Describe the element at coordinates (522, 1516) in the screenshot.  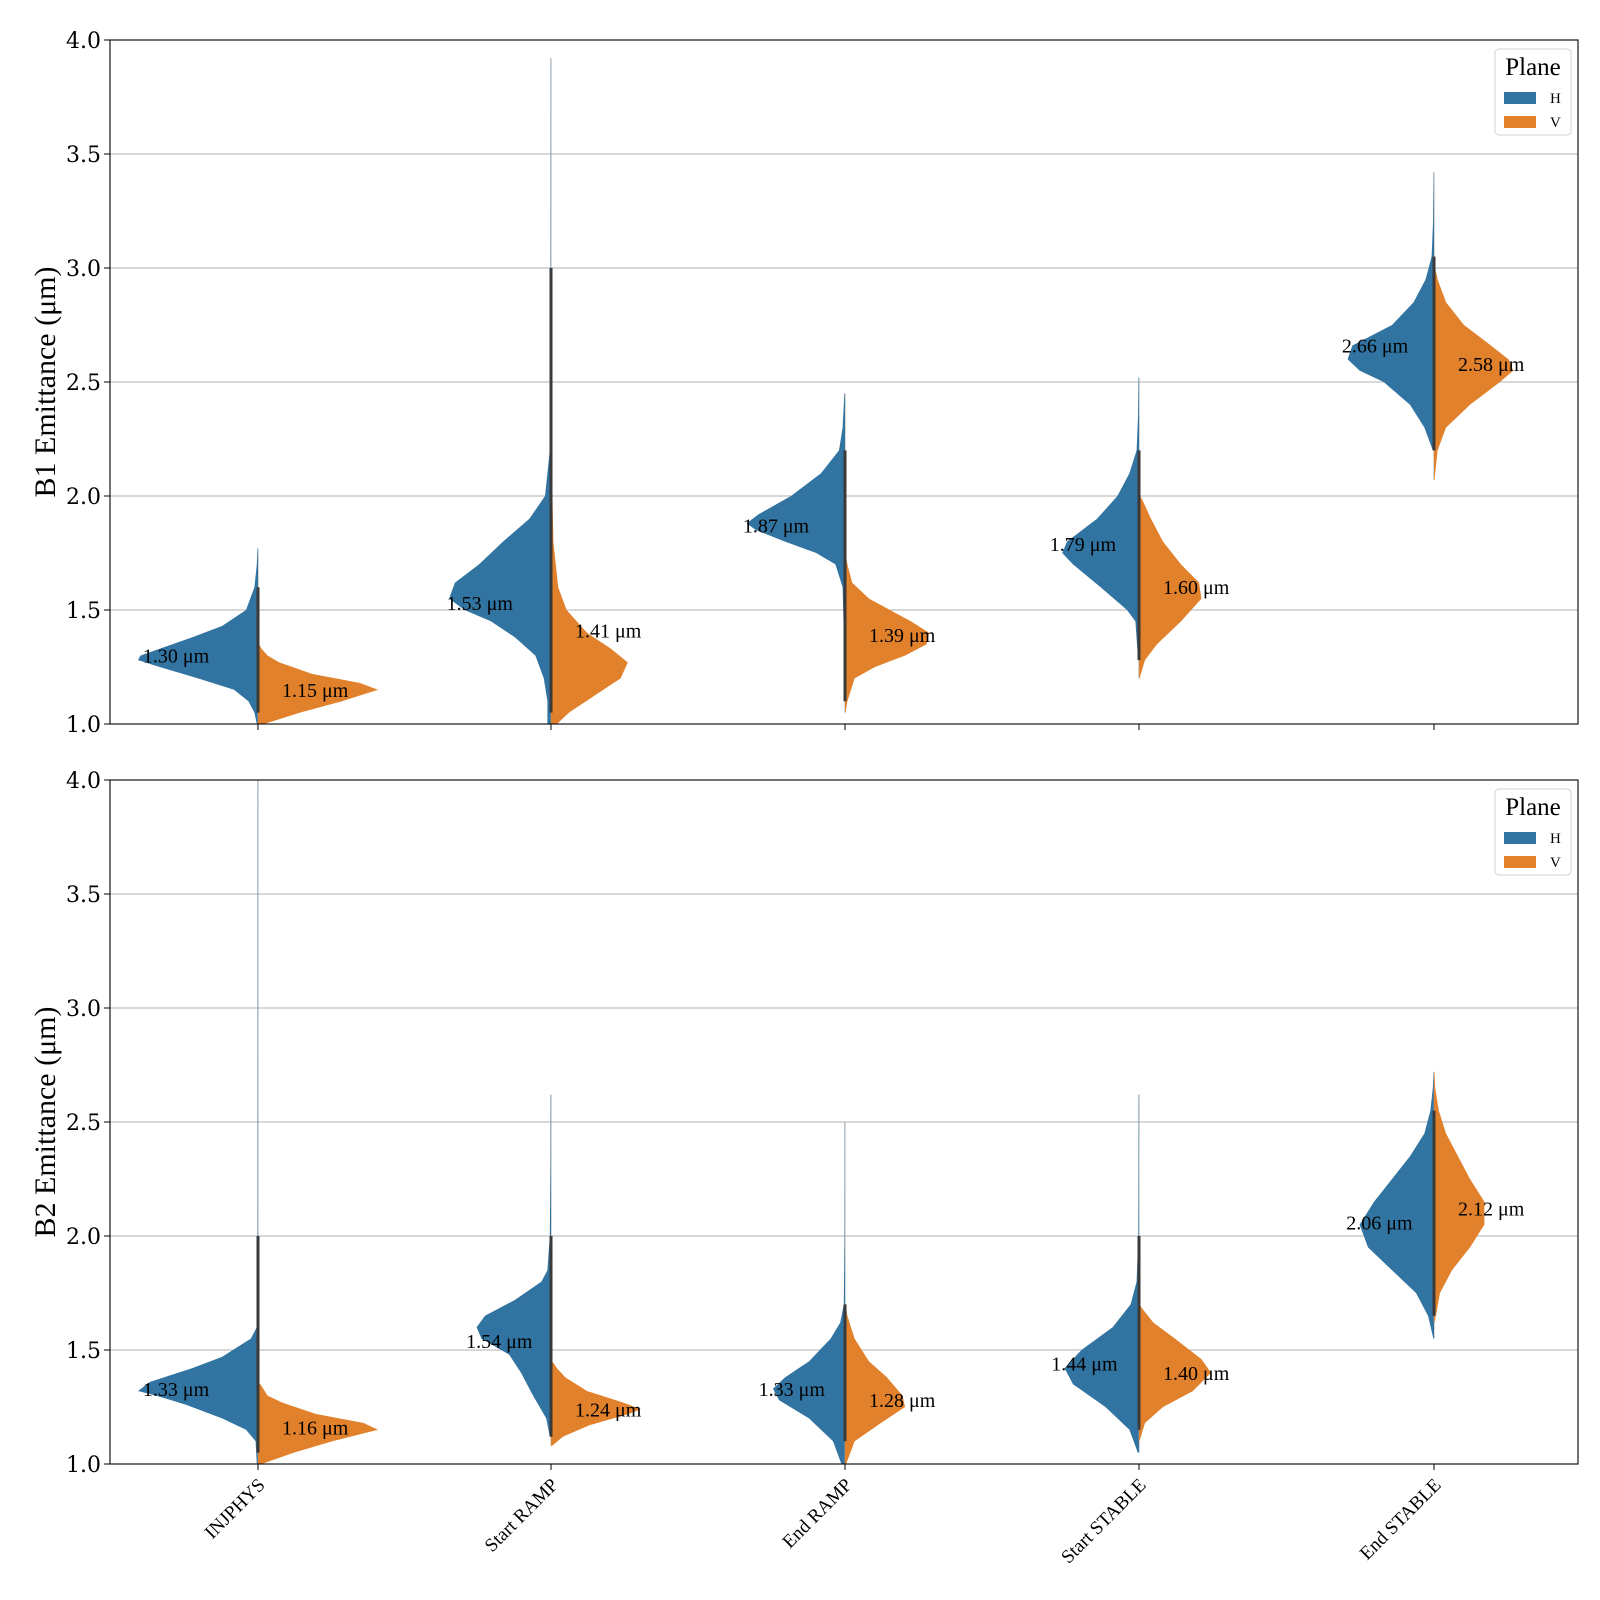
I see `x-category-label: Start RAMP` at that location.